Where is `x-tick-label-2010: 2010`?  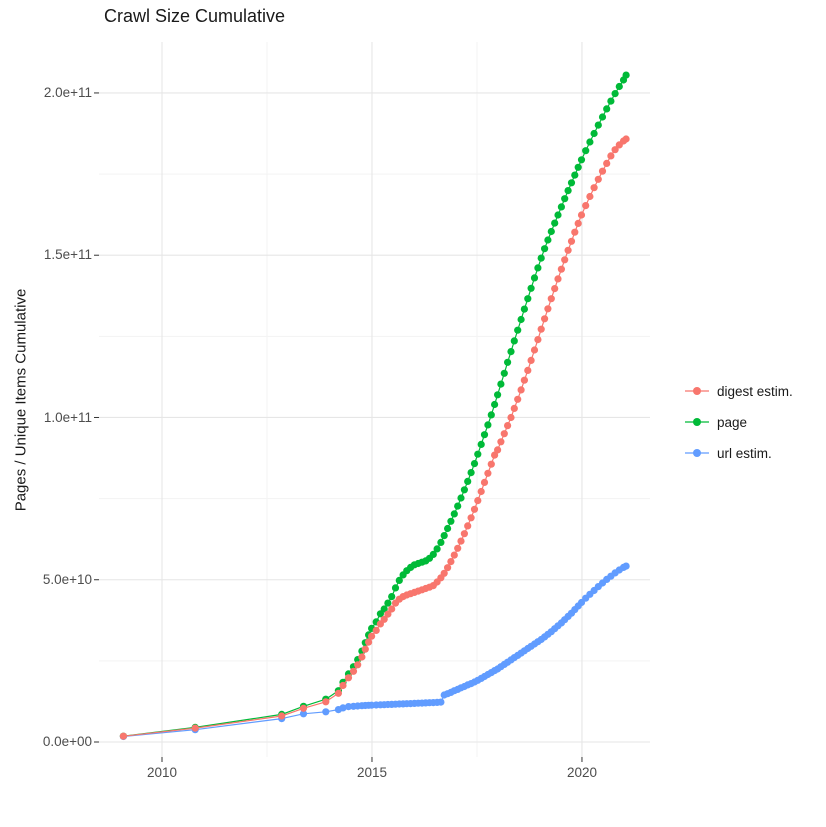
x-tick-label-2010: 2010 is located at coordinates (162, 772).